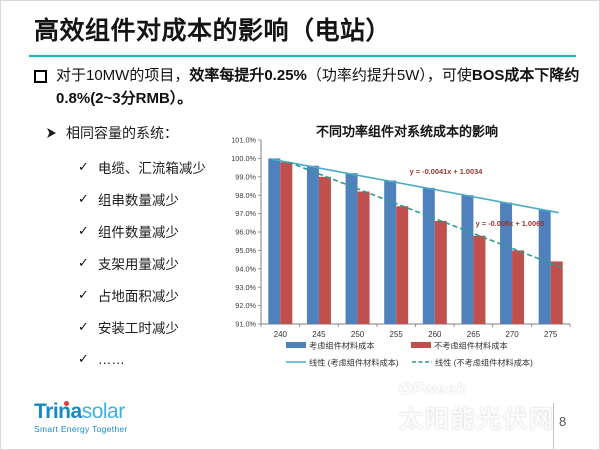 The image size is (600, 450). I want to click on chart-title: 不同功率组件对系统成本的影响, so click(407, 131).